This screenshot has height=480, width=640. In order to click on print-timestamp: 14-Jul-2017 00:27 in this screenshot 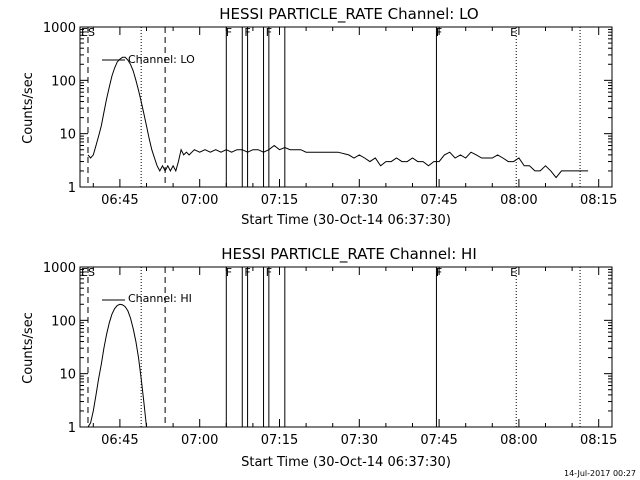, I will do `click(600, 473)`.